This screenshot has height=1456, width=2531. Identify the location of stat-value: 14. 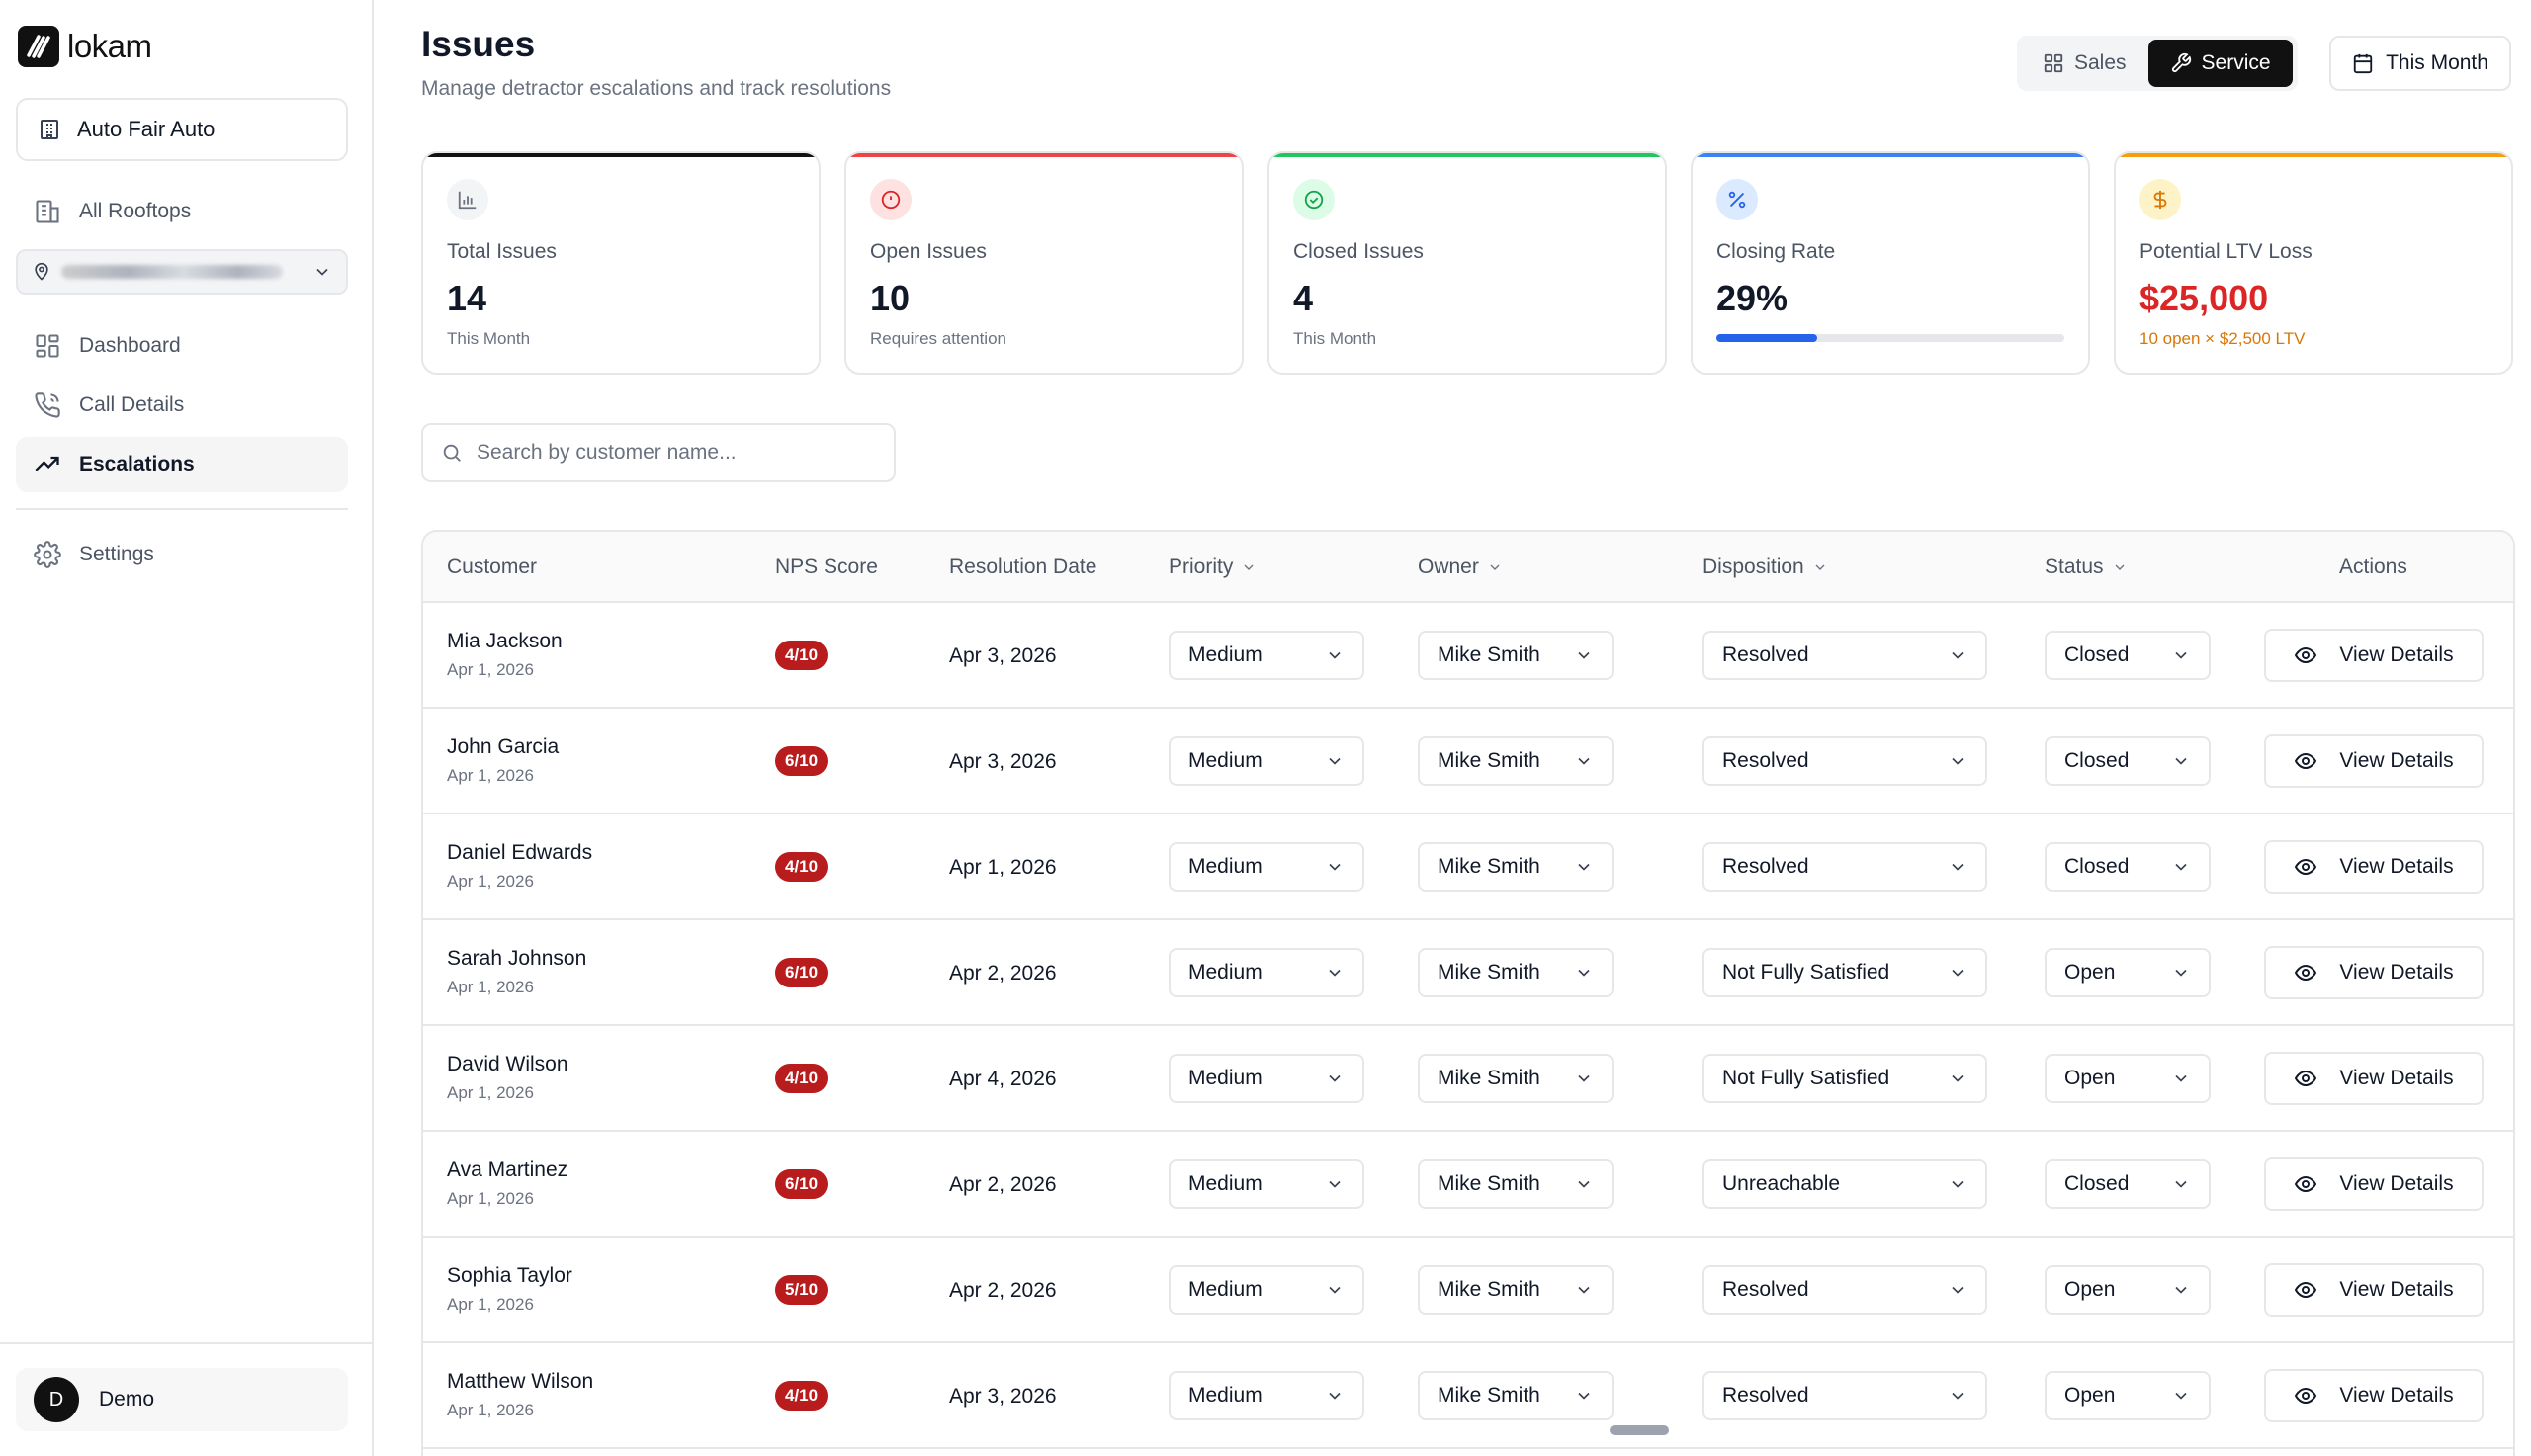
(467, 298).